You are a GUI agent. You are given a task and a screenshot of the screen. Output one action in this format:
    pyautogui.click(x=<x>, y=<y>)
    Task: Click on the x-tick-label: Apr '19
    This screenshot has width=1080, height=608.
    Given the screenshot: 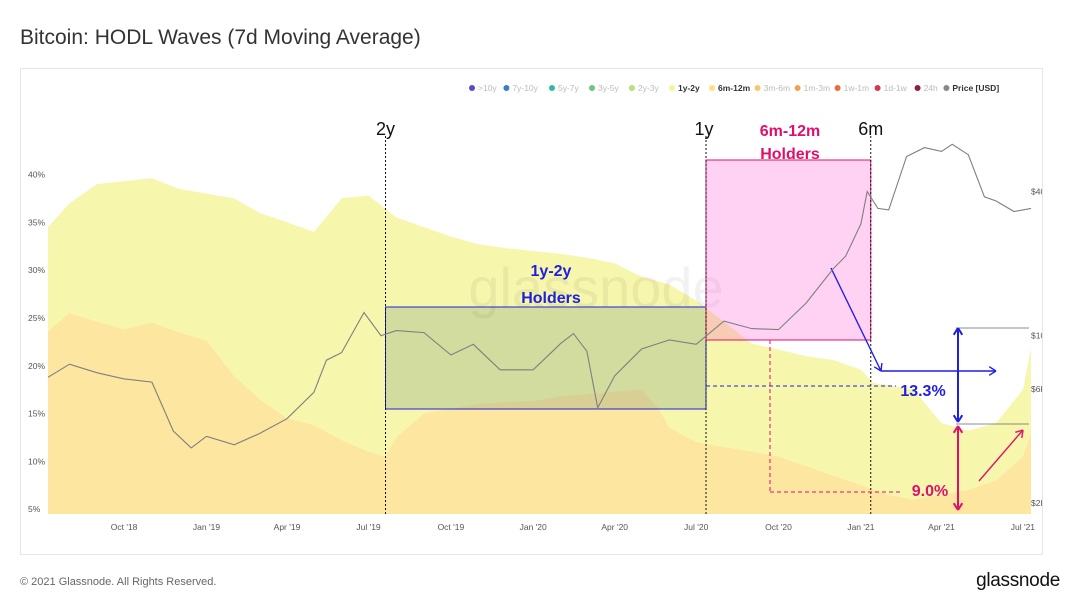 What is the action you would take?
    pyautogui.click(x=287, y=527)
    